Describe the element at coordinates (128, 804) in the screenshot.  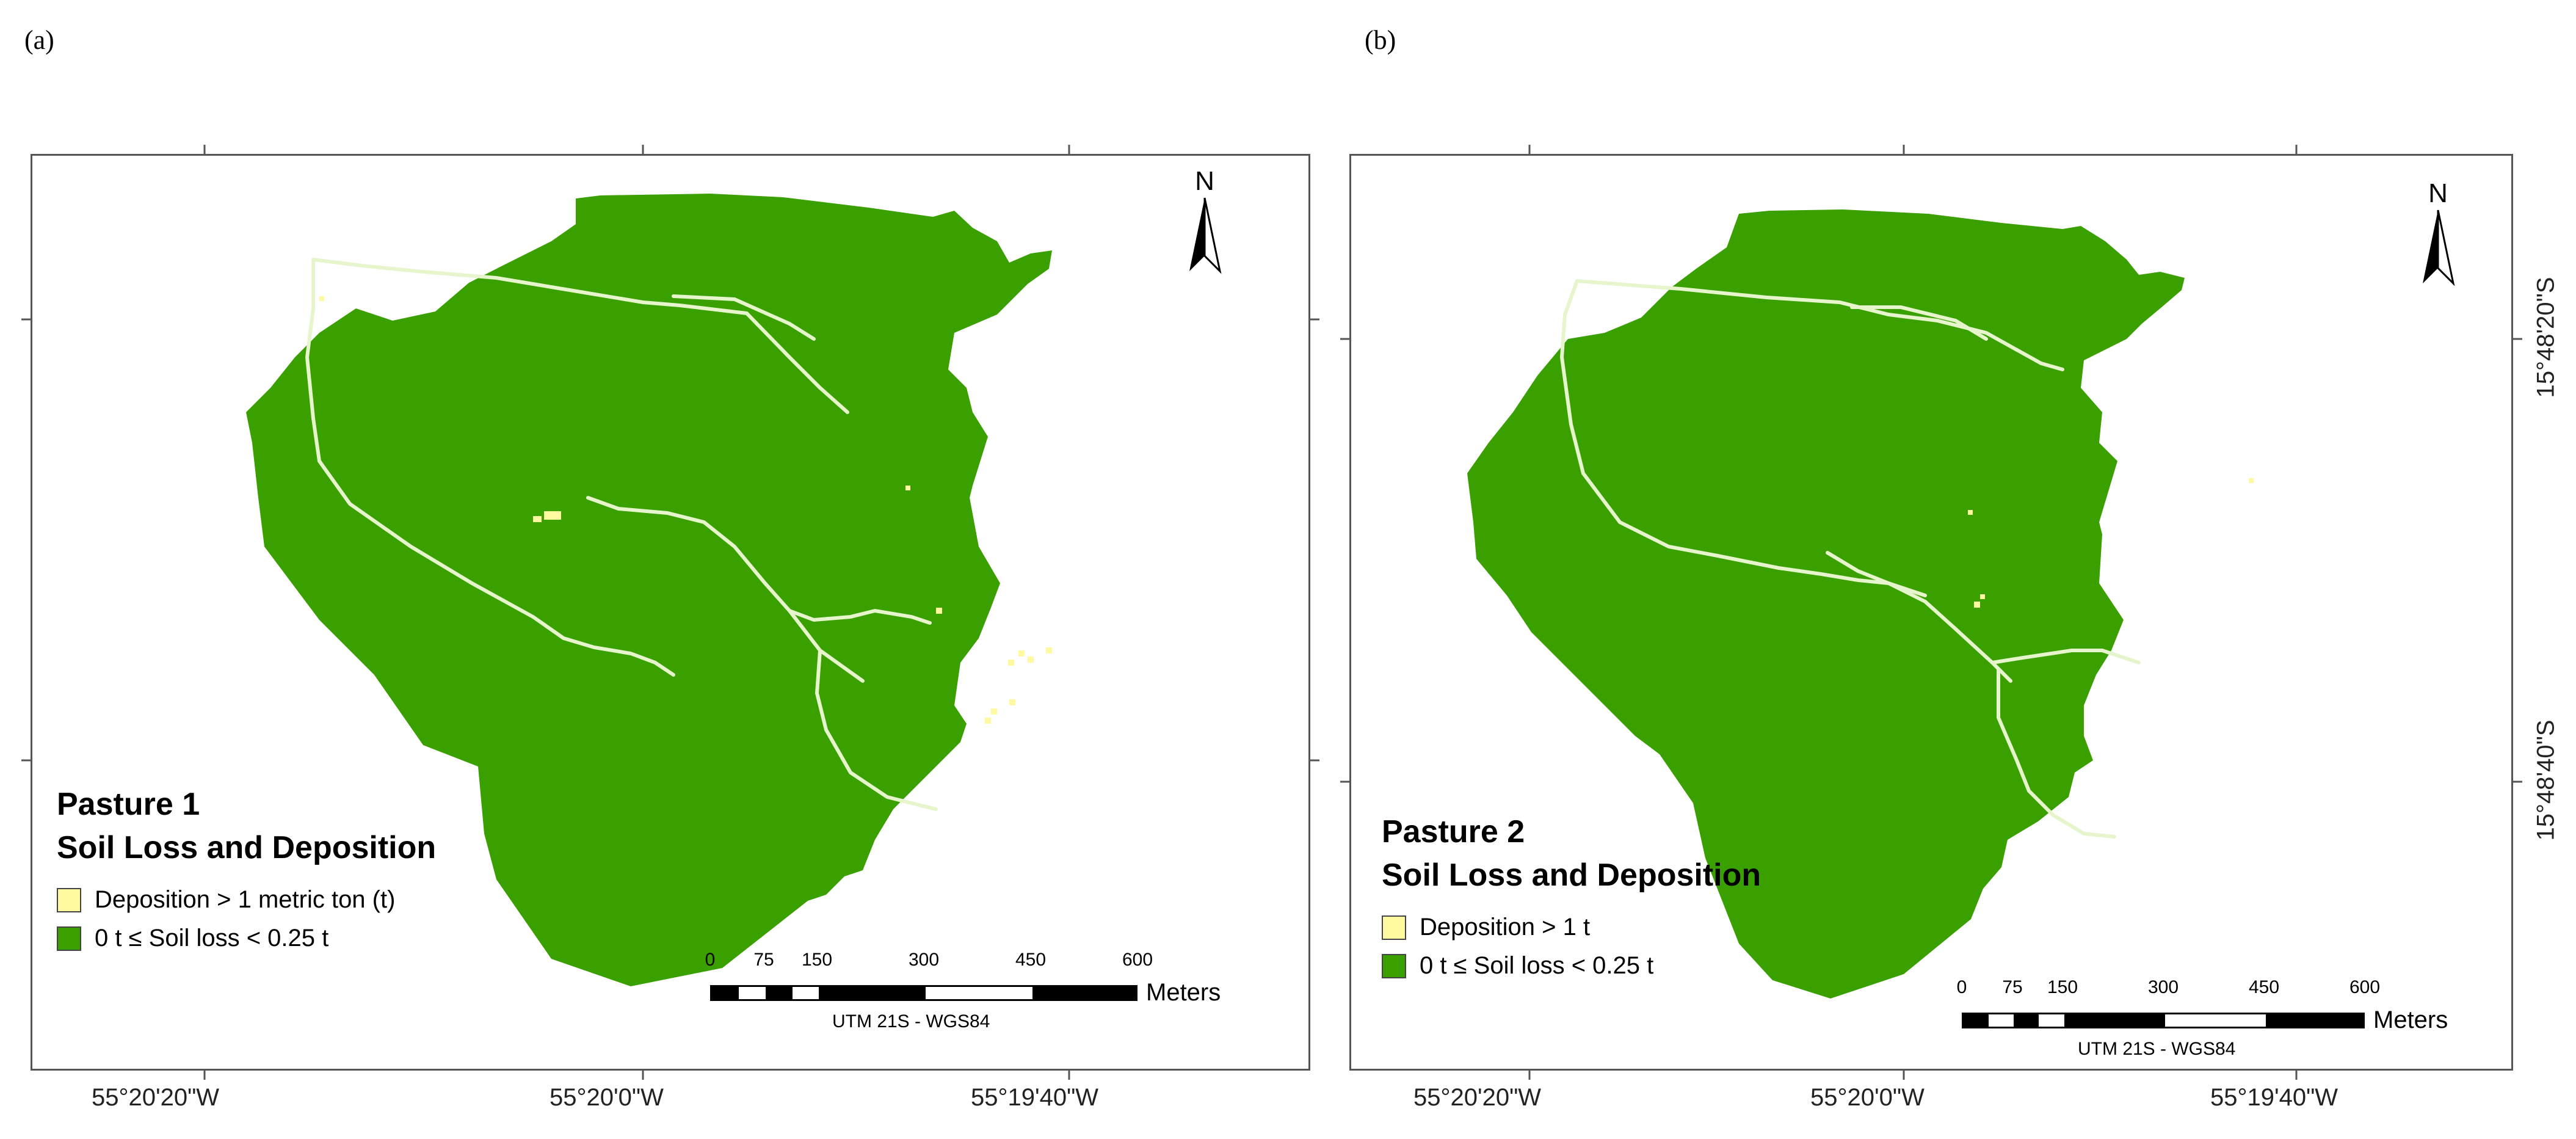
I see `legend-title-a: Pasture 1` at that location.